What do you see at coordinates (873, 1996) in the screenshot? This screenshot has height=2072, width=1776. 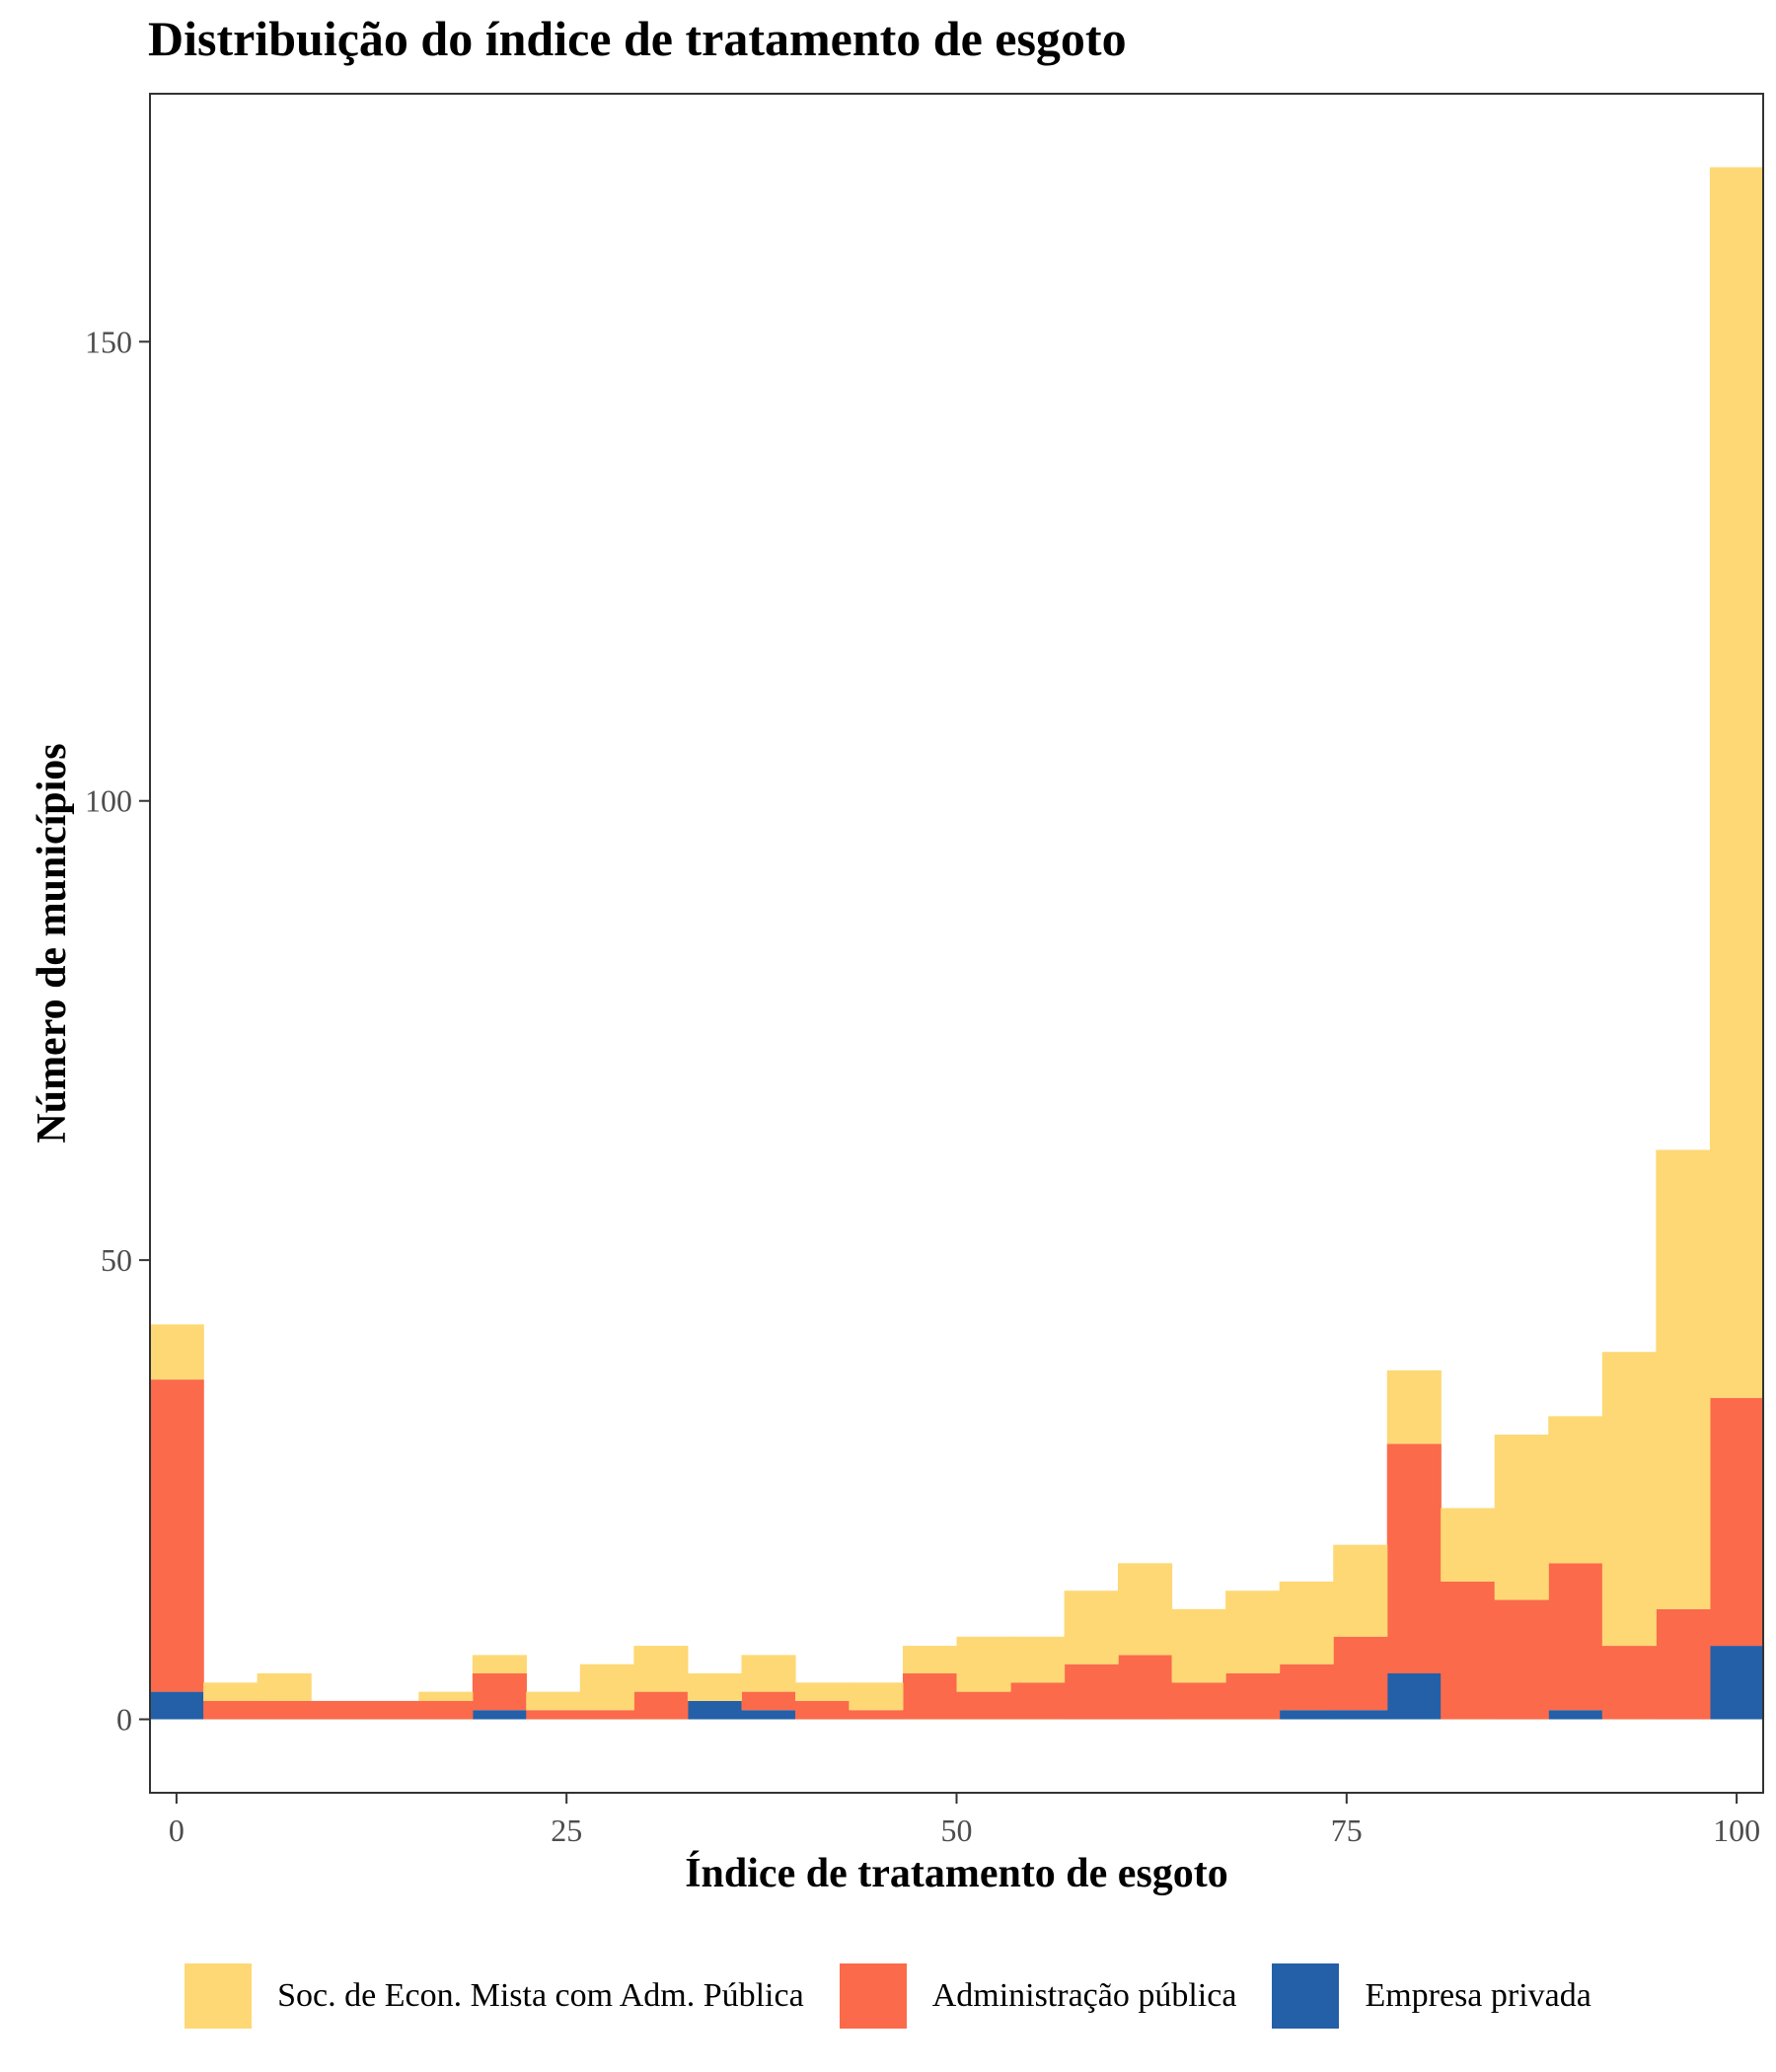 I see `legend-key-administracao-publica` at bounding box center [873, 1996].